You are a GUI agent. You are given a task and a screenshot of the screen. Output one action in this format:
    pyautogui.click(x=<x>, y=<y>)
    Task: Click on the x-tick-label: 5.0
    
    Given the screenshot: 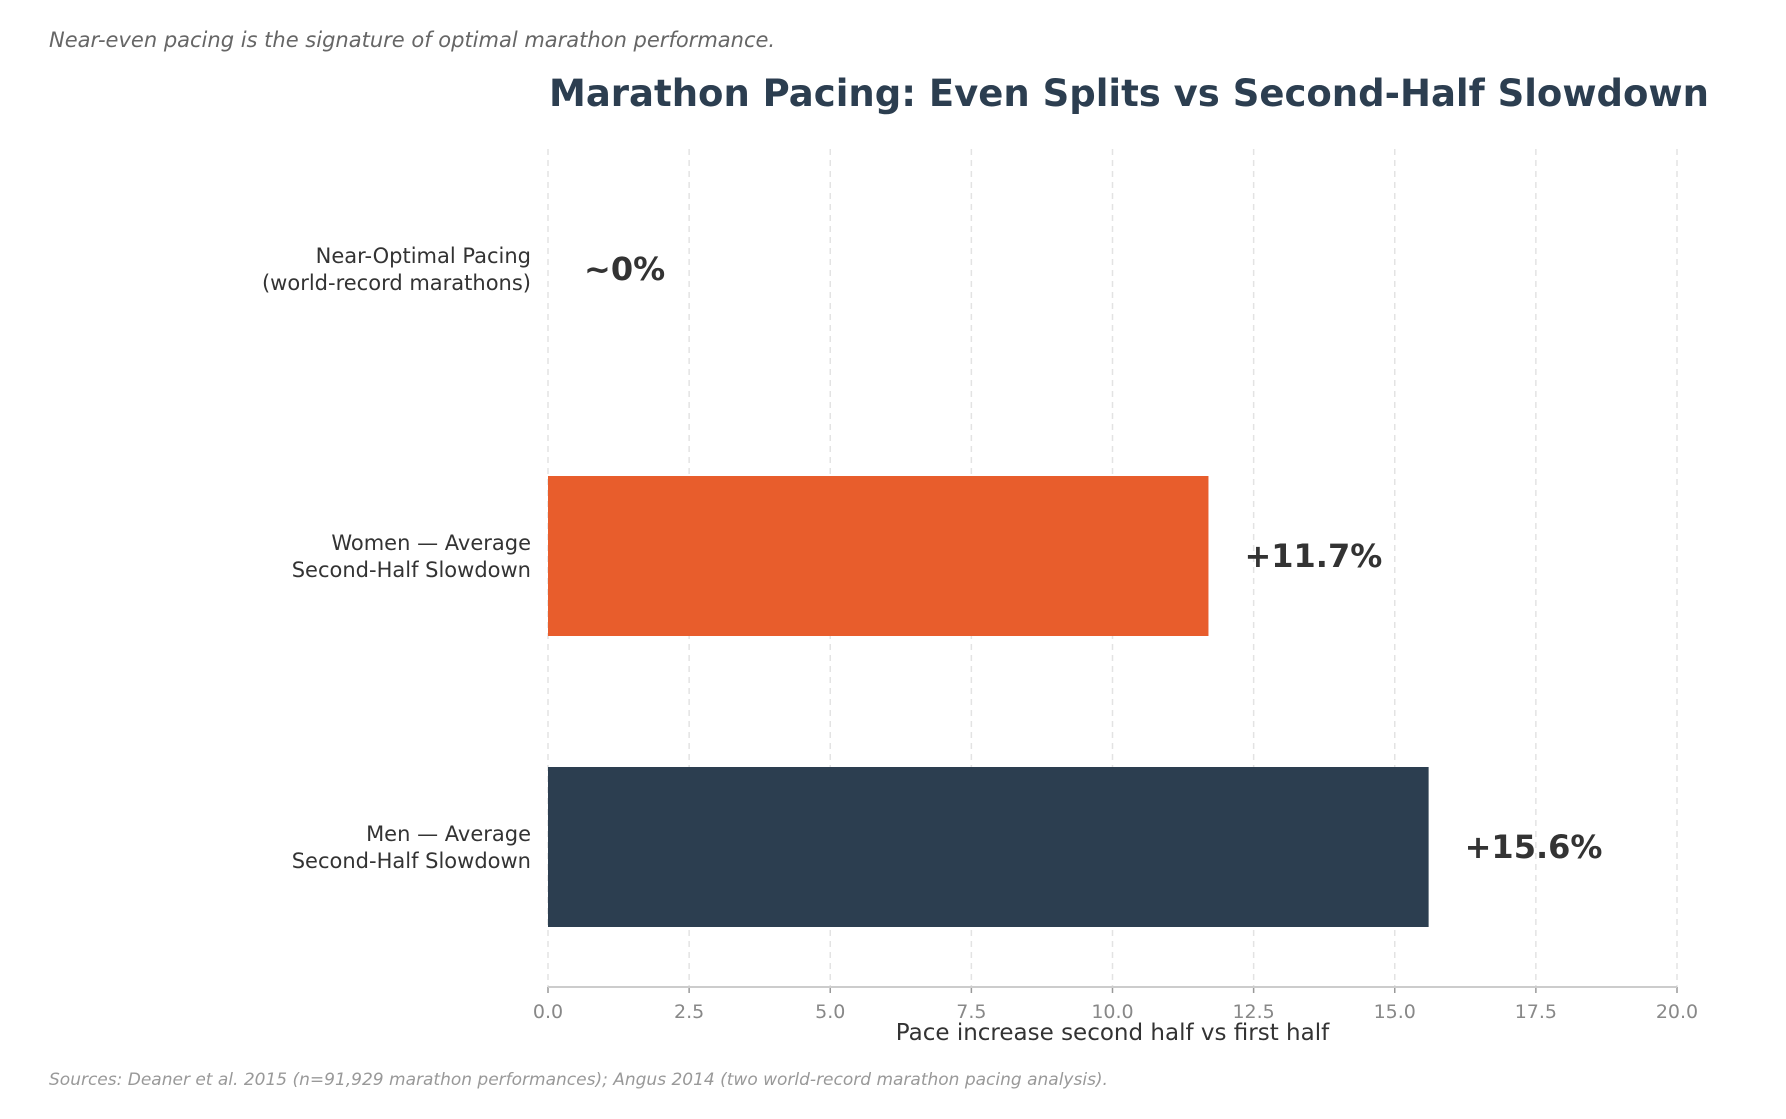 What is the action you would take?
    pyautogui.click(x=830, y=1012)
    